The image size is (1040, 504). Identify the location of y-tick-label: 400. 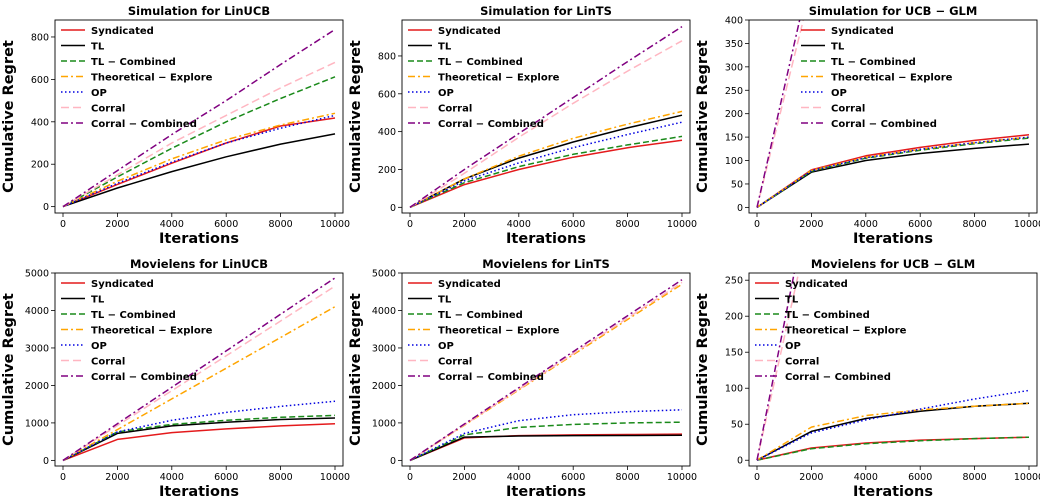
(387, 132).